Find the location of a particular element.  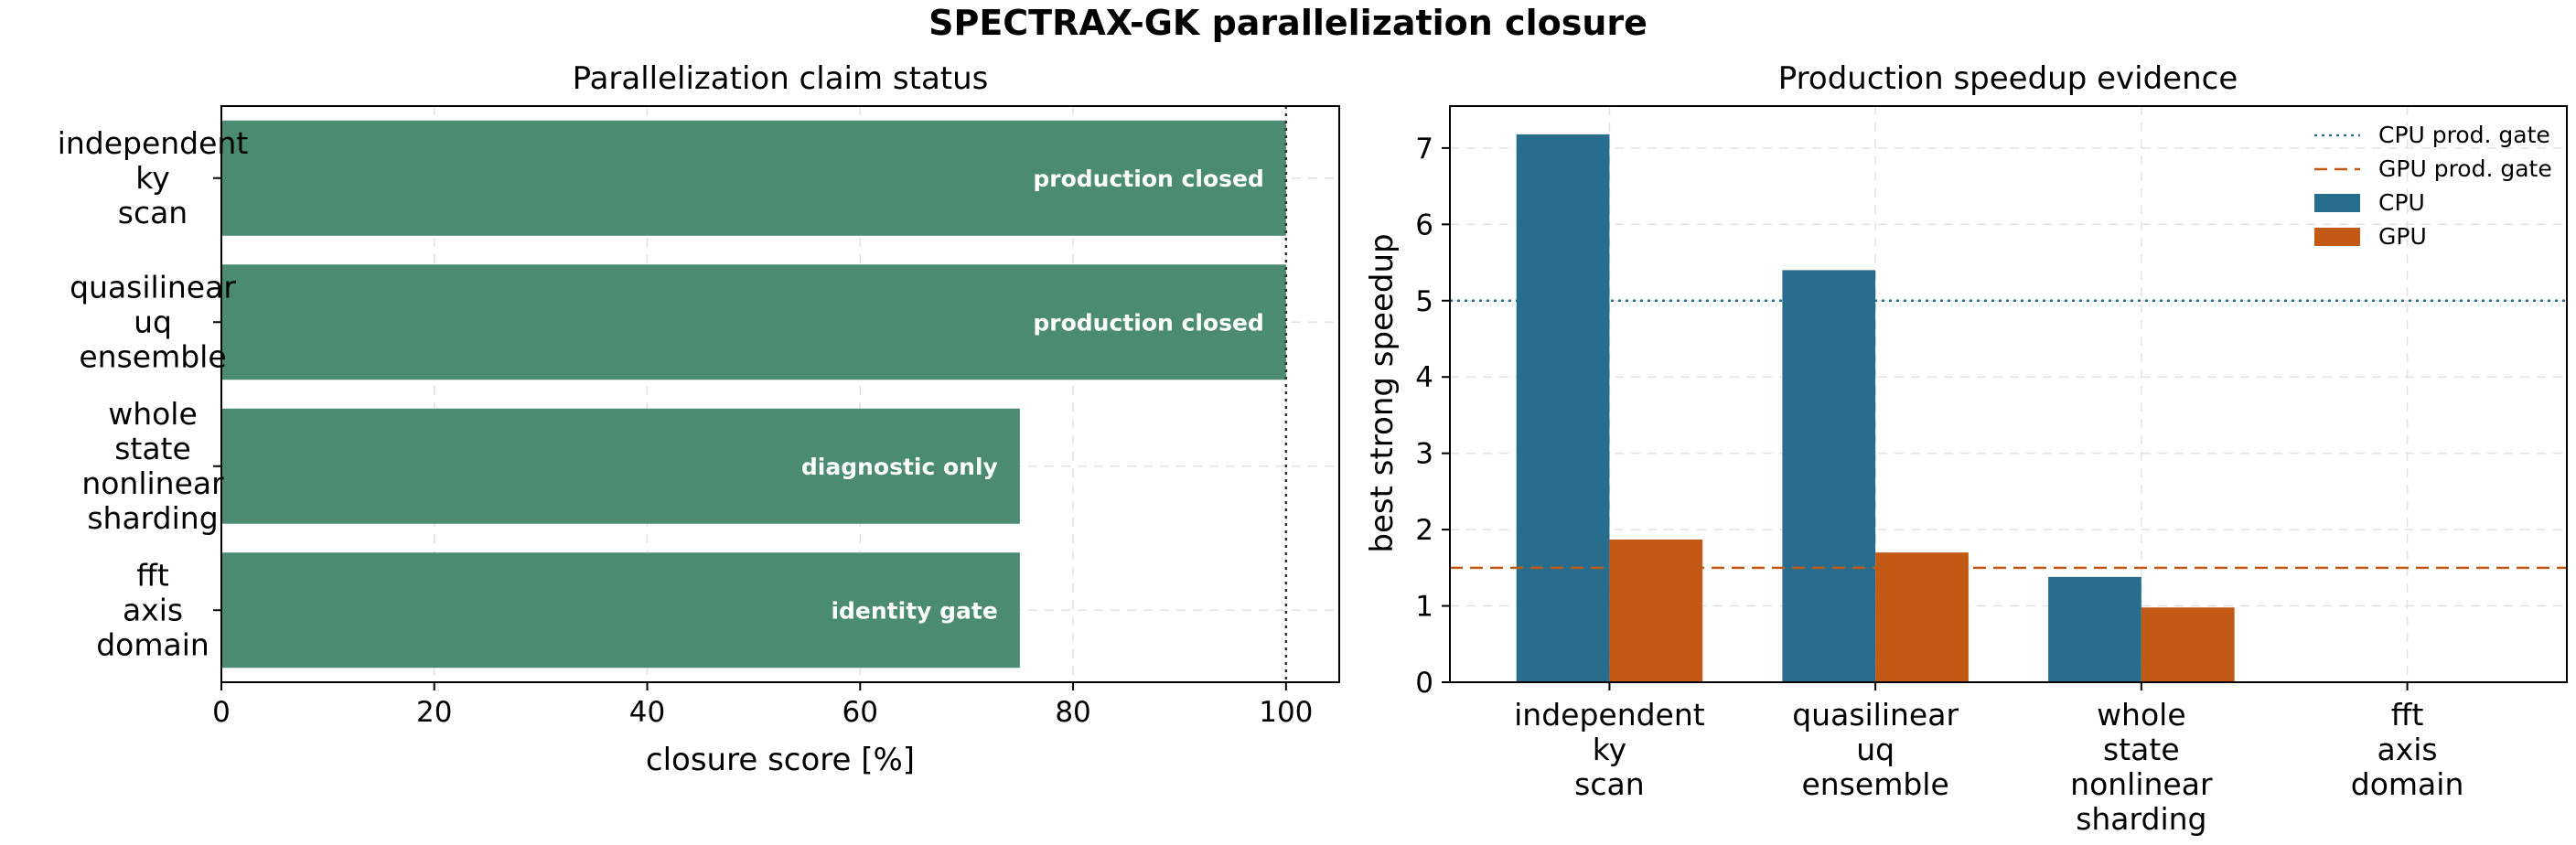

y-tick-label: 4 is located at coordinates (1424, 377).